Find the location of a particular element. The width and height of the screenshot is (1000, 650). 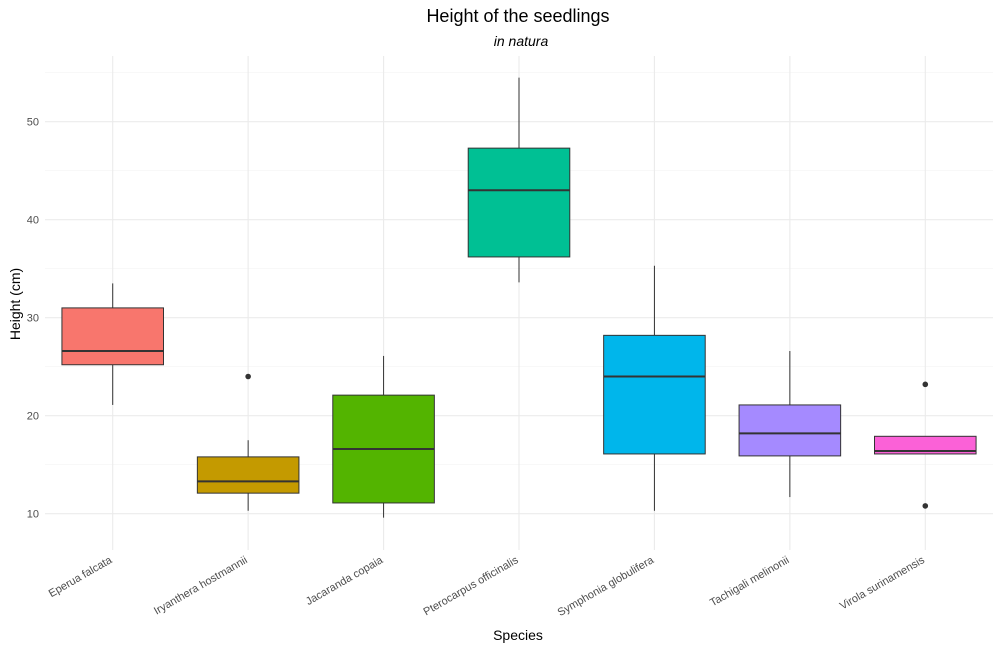

x-tick-label: Iryanthera hostmannii is located at coordinates (201, 585).